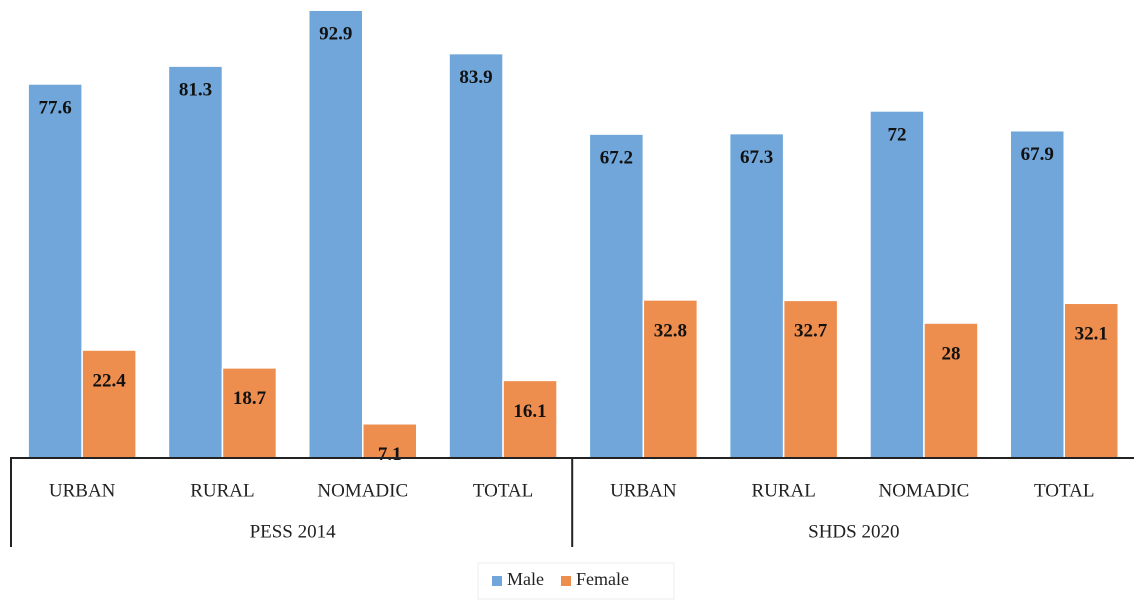 The image size is (1134, 601). What do you see at coordinates (195, 89) in the screenshot?
I see `data-label: 81.3` at bounding box center [195, 89].